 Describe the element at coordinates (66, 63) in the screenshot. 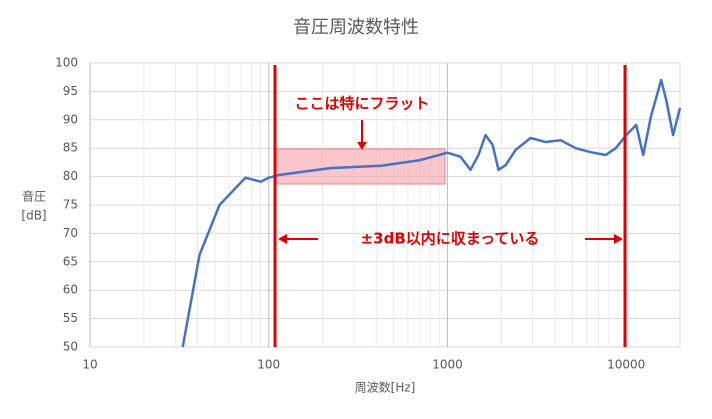

I see `y-tick-label: 100` at that location.